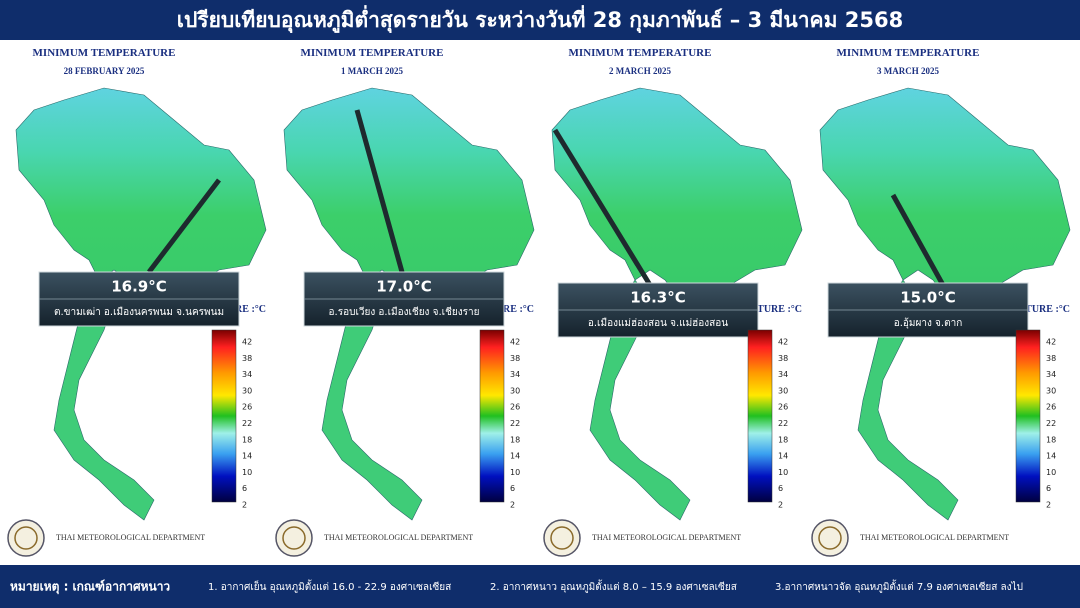 The width and height of the screenshot is (1080, 608). I want to click on station-location: อ.รอบเวียง อ.เมืองเชียง จ.เชียงราย, so click(404, 312).